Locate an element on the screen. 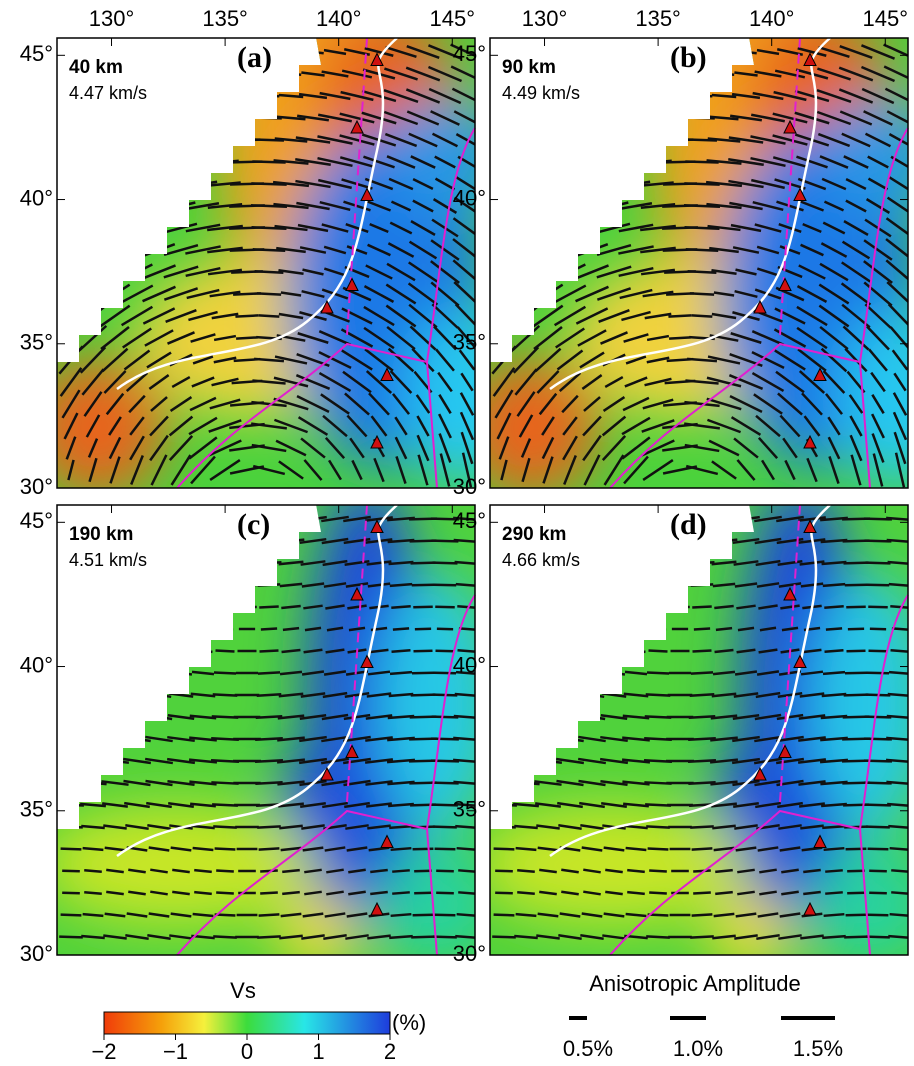  field-blob is located at coordinates (441, 398).